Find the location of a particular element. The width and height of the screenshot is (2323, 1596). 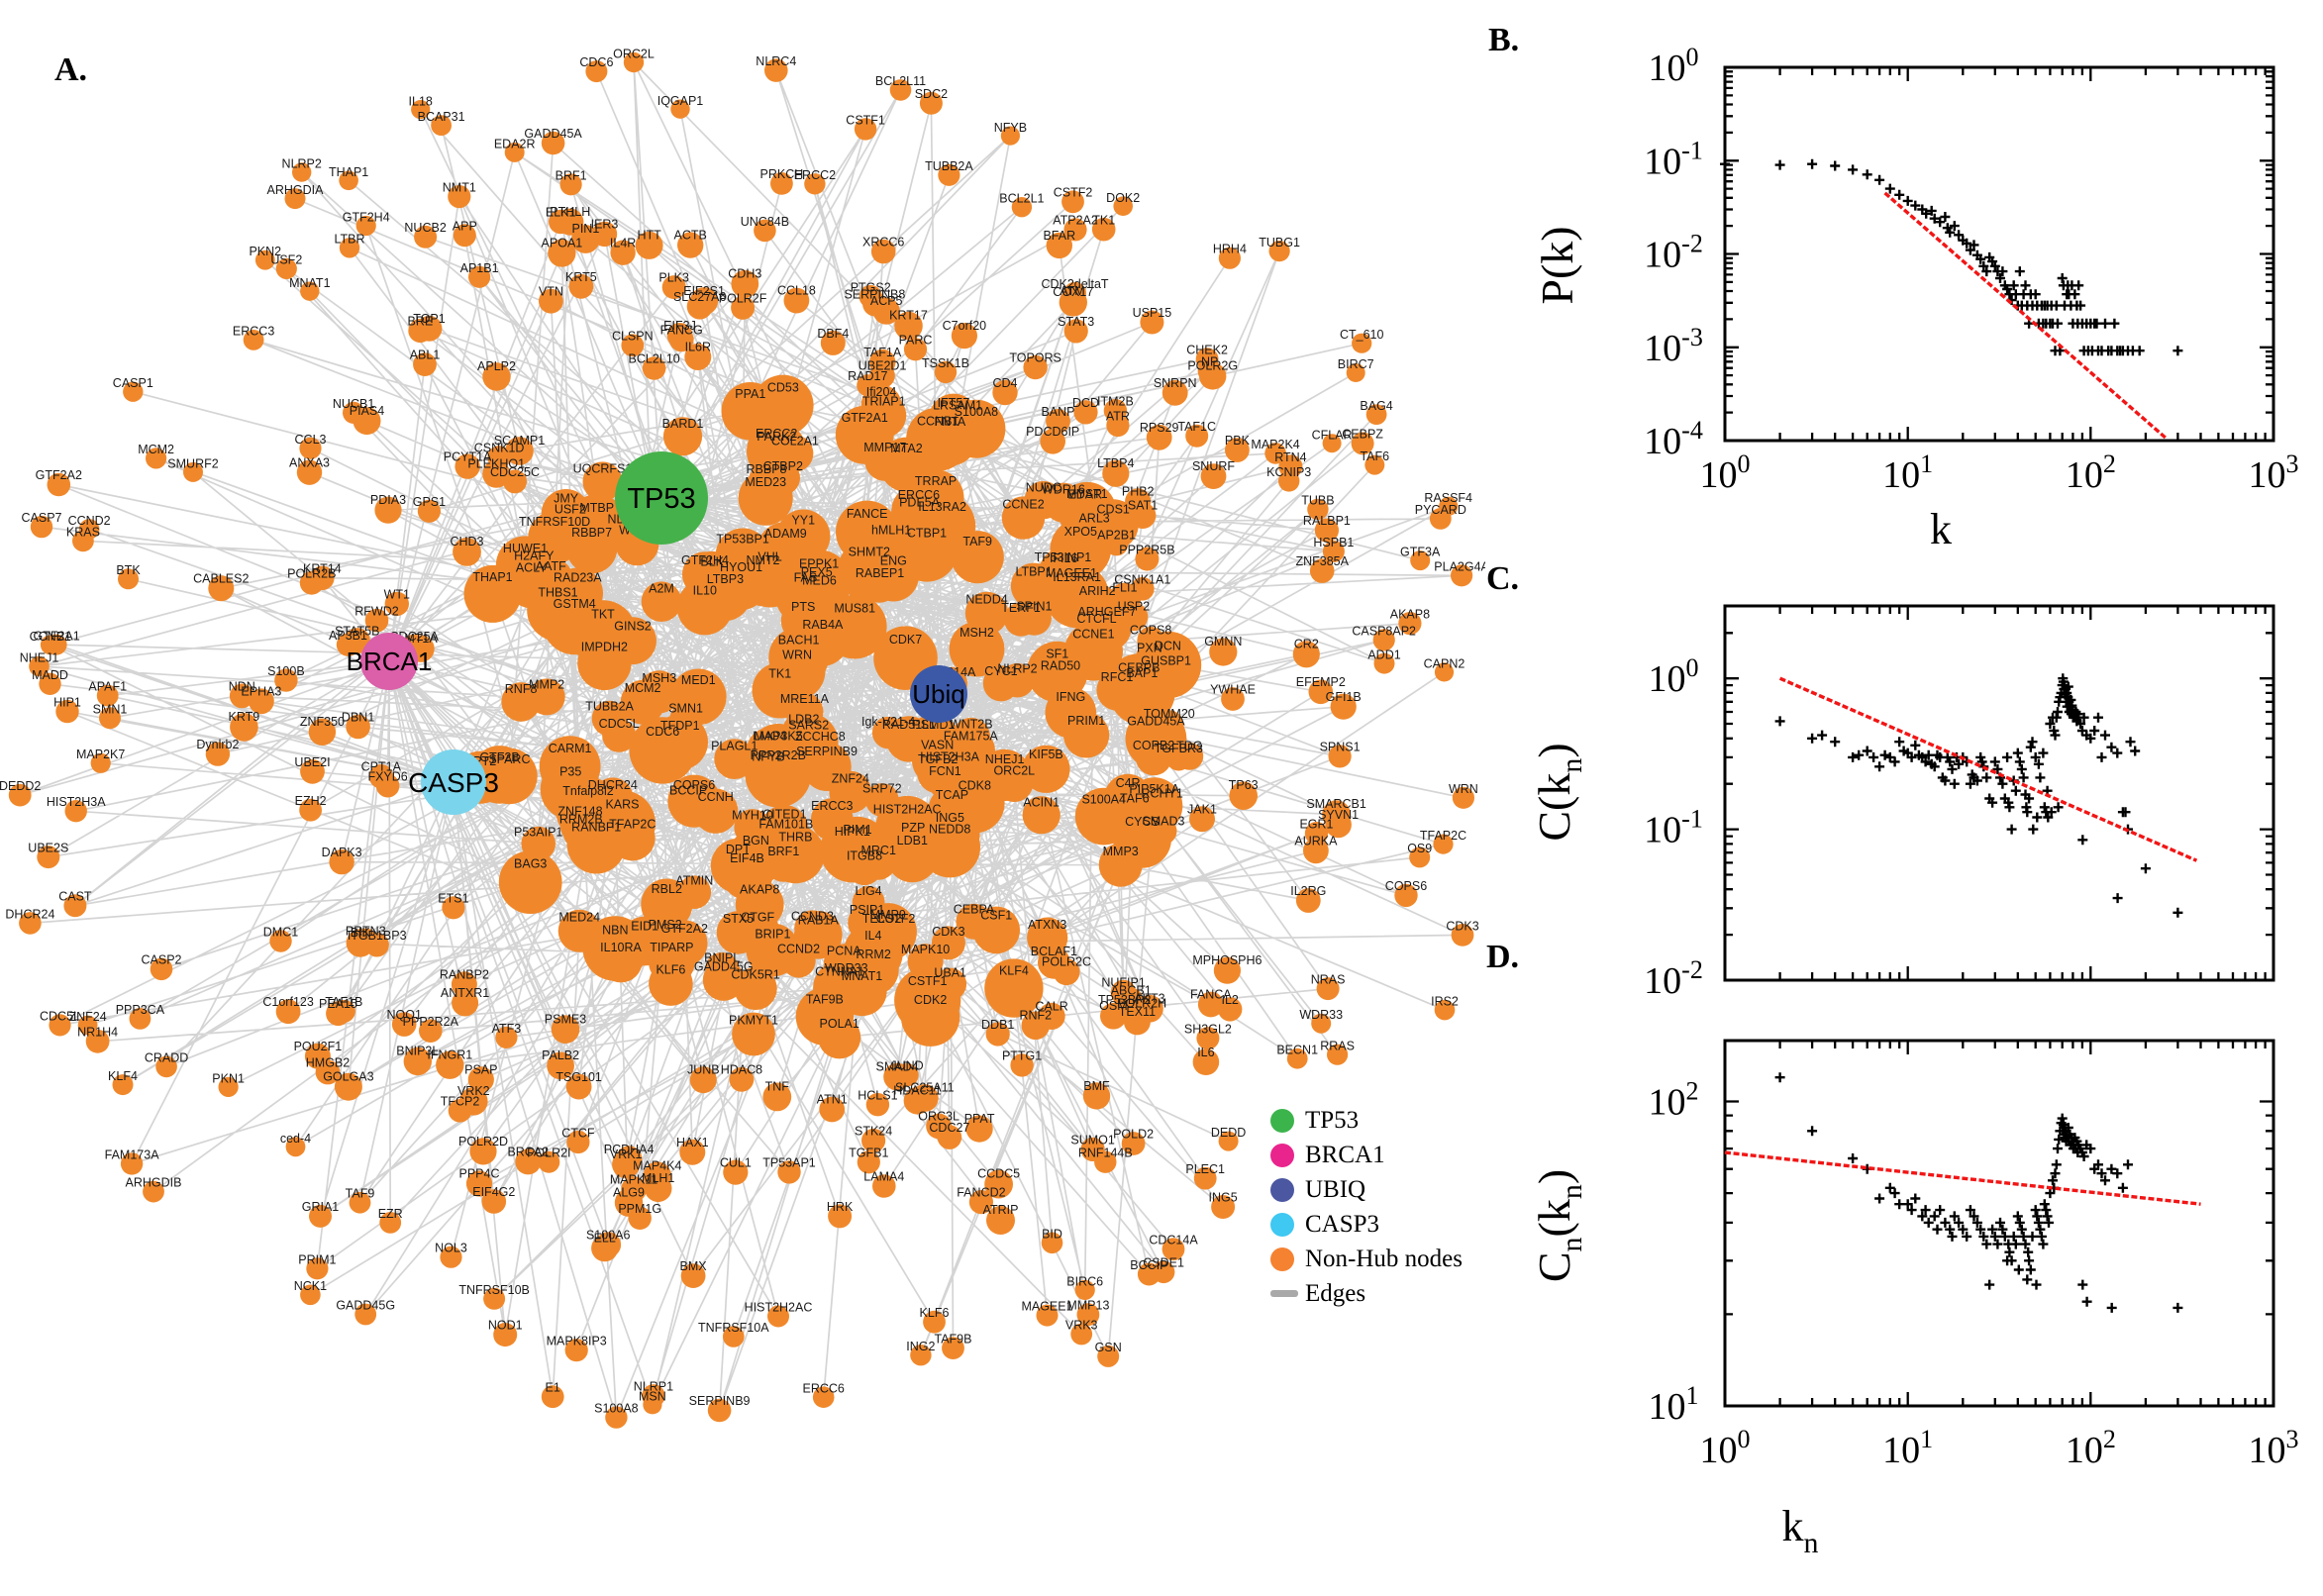

svg-text: 10³ is located at coordinates (2274, 473).